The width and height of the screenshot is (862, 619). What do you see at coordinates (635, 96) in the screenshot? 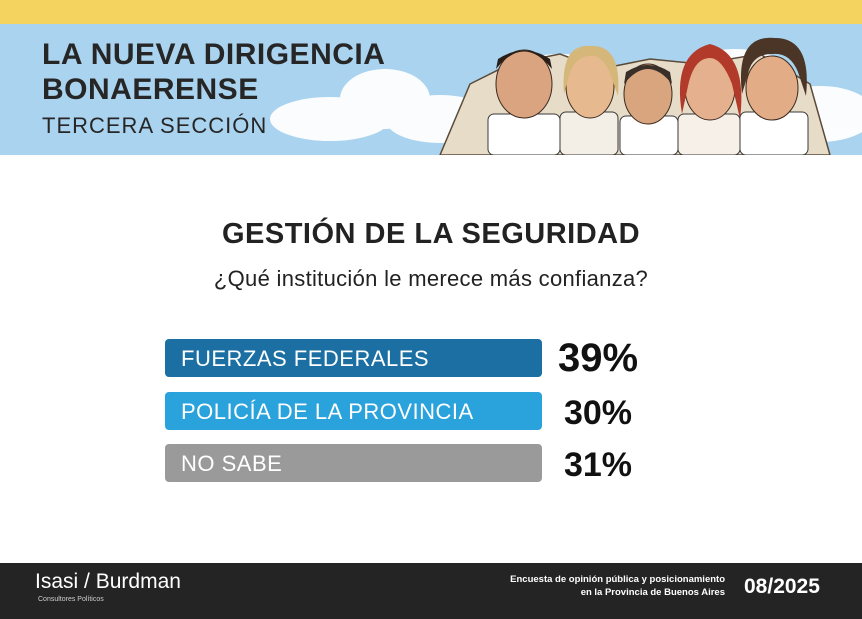
I see `candidate-portraits-illustration` at bounding box center [635, 96].